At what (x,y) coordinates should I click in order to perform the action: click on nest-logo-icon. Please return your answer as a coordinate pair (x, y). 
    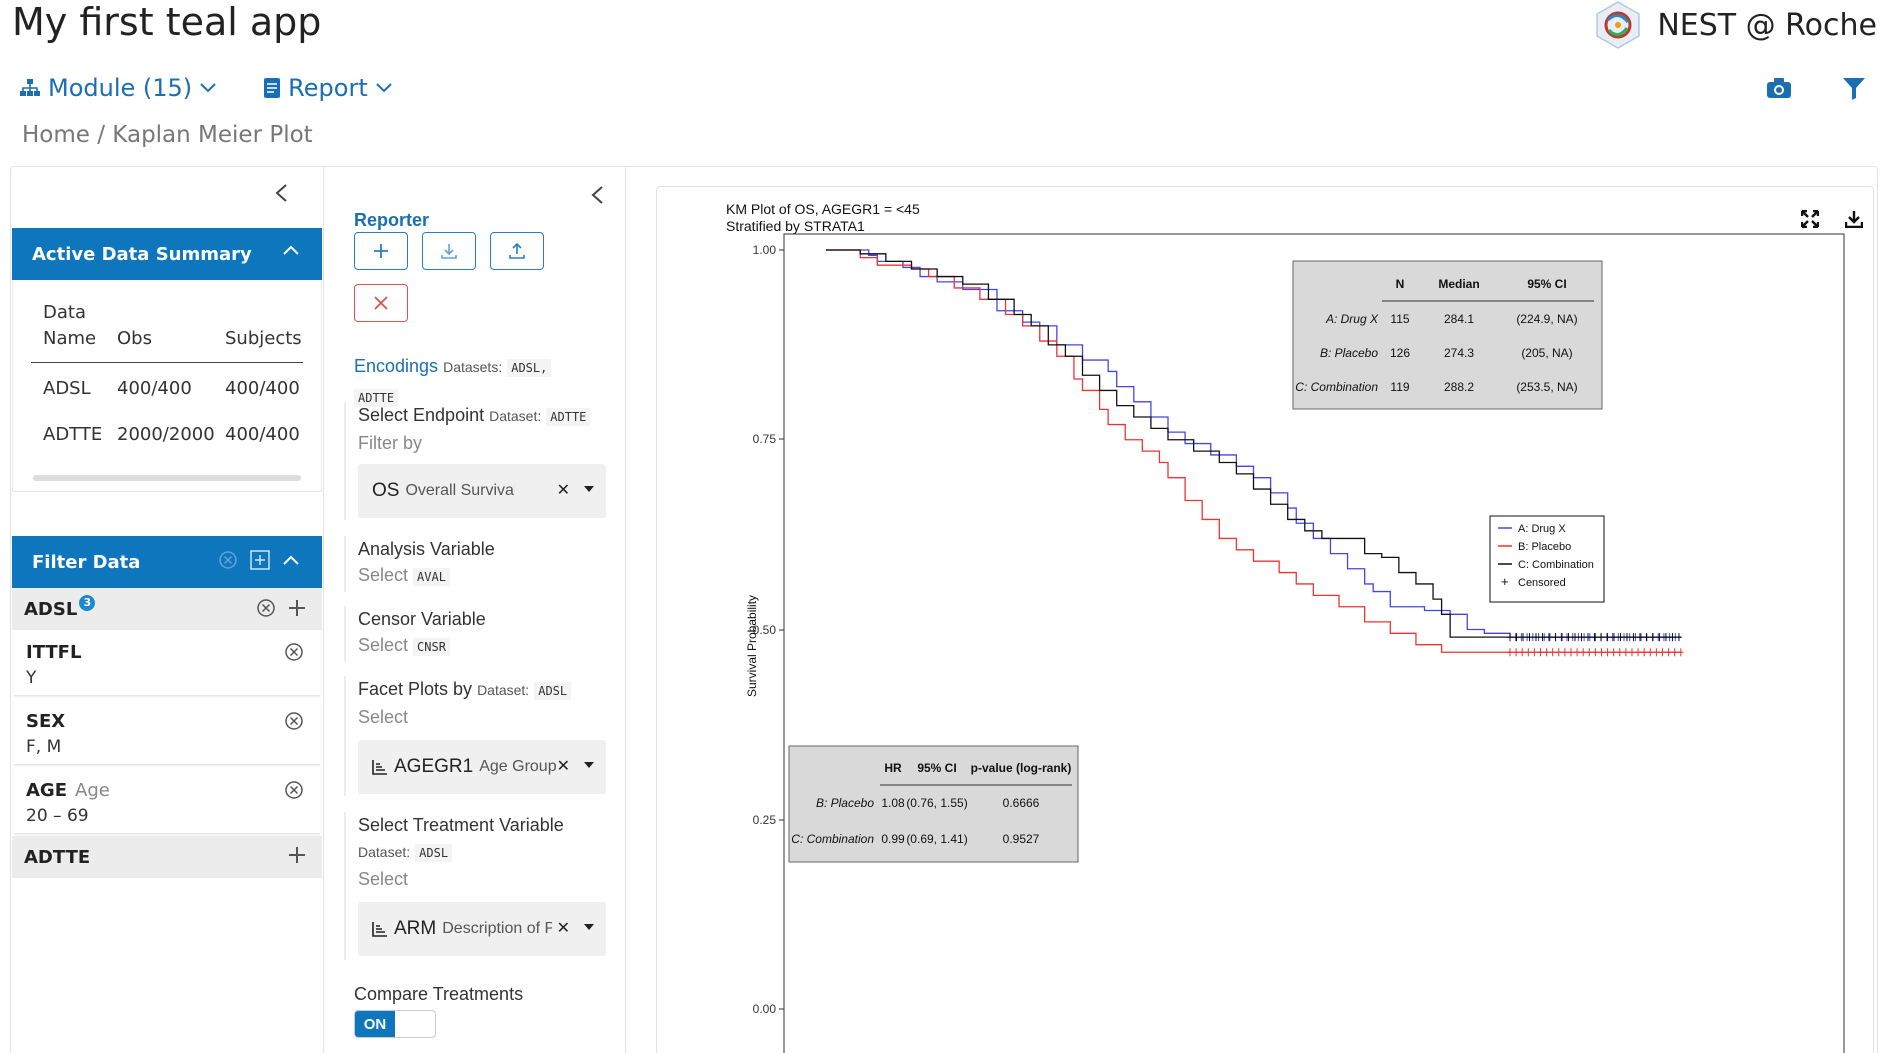
    Looking at the image, I should click on (1618, 25).